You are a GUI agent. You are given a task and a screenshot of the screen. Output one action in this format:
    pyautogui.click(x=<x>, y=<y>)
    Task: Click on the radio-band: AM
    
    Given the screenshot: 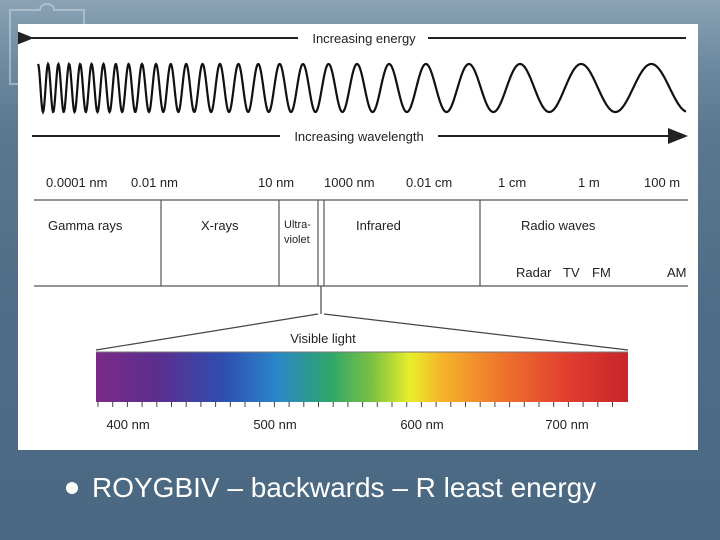 What is the action you would take?
    pyautogui.click(x=677, y=272)
    